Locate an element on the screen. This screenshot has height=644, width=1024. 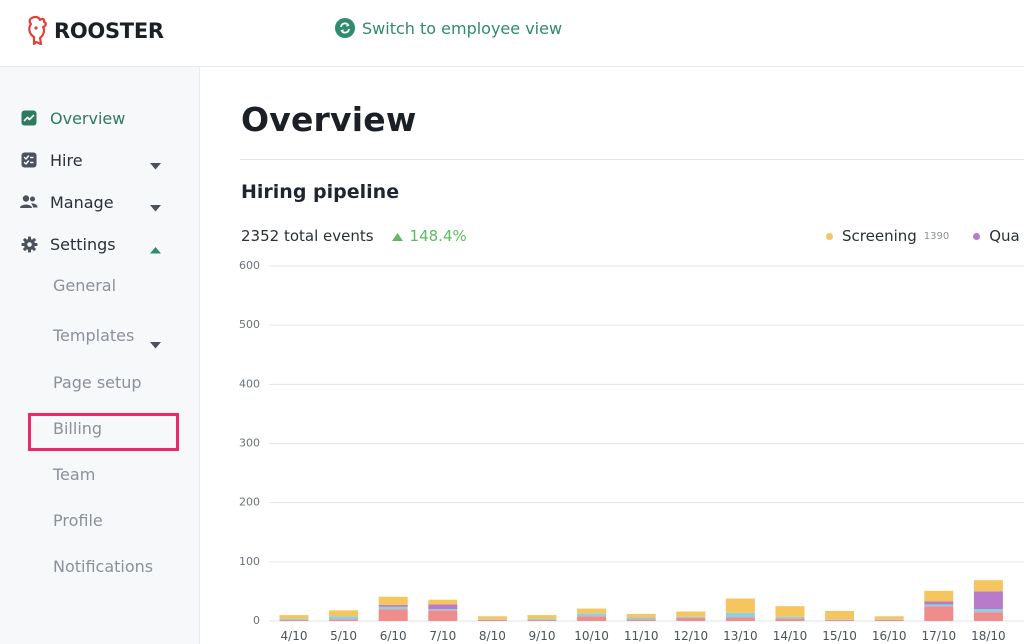
top-bar: ROOSTER Switch to employee view is located at coordinates (512, 33).